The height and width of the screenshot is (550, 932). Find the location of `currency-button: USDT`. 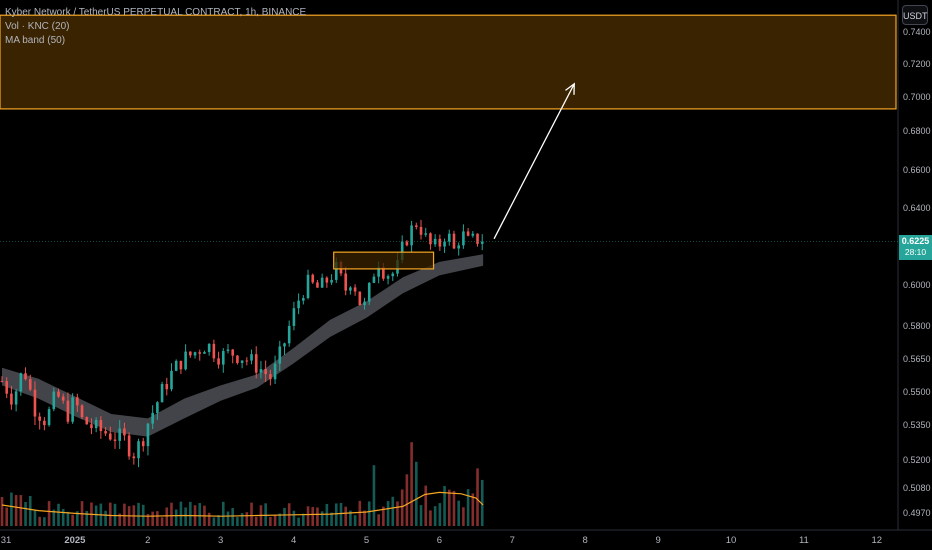

currency-button: USDT is located at coordinates (915, 15).